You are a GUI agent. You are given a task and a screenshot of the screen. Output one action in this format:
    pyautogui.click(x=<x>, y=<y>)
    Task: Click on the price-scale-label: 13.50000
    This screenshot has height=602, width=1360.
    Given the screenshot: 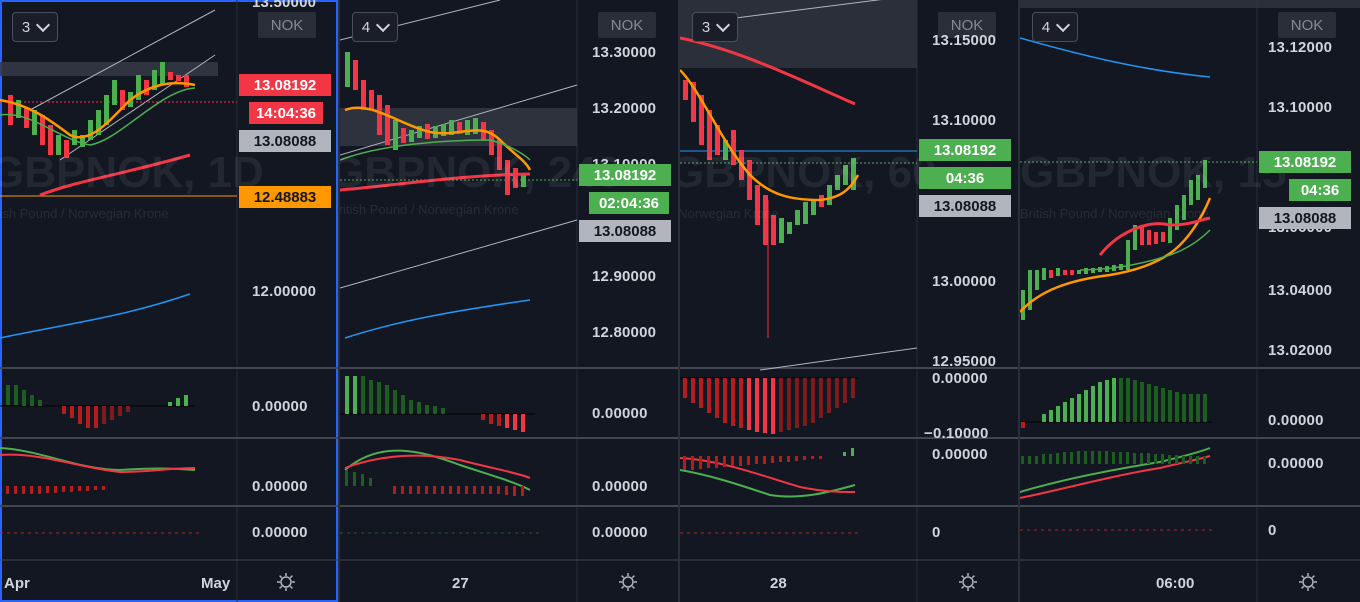 What is the action you would take?
    pyautogui.click(x=284, y=5)
    